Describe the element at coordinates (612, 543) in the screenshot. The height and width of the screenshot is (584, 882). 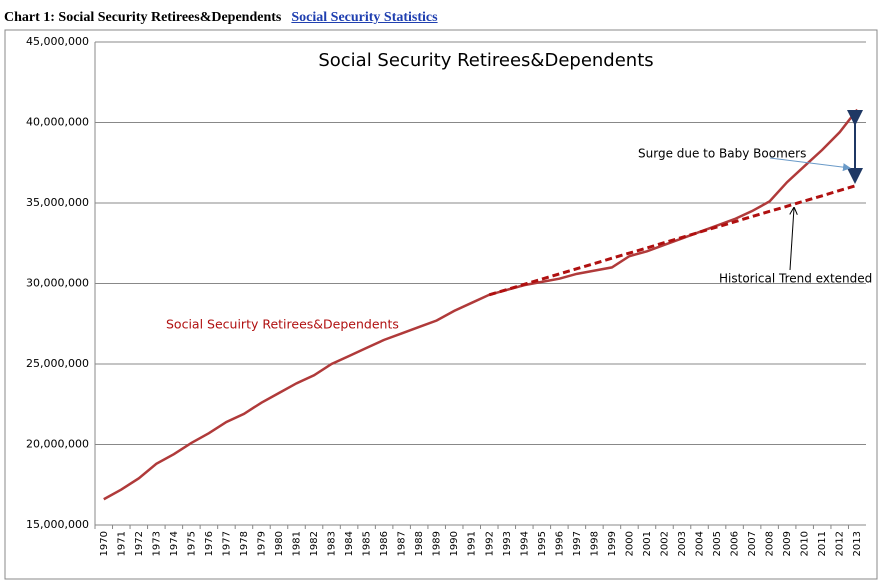
I see `x-tick-label: 1999` at that location.